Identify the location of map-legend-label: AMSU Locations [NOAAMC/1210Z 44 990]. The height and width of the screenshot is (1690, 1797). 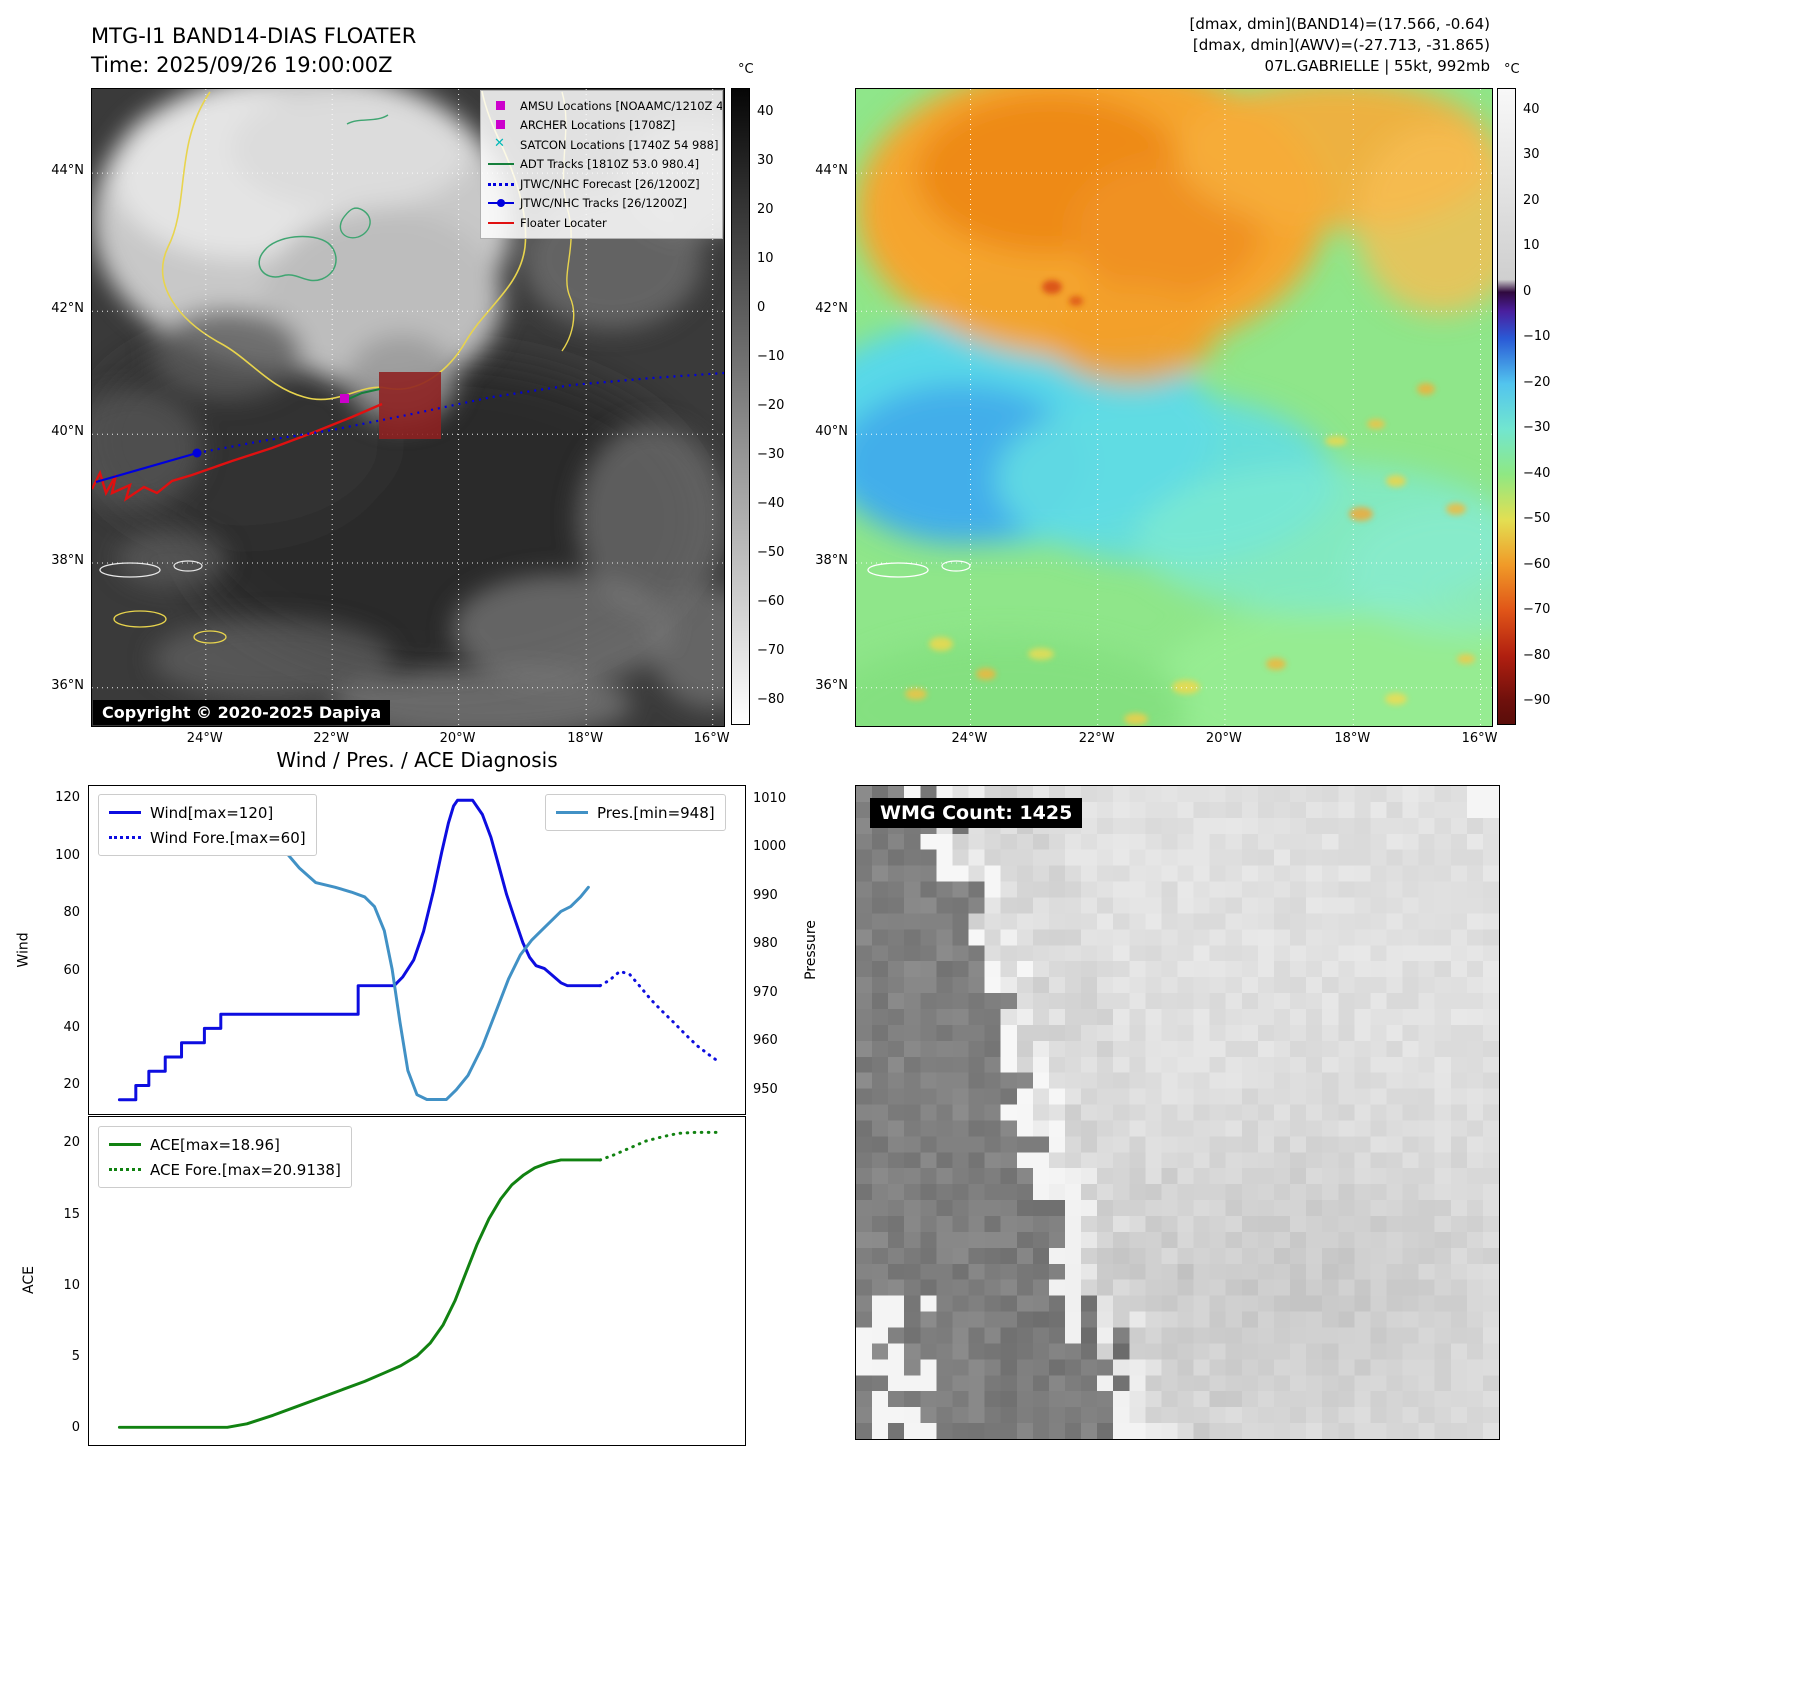
(621, 105).